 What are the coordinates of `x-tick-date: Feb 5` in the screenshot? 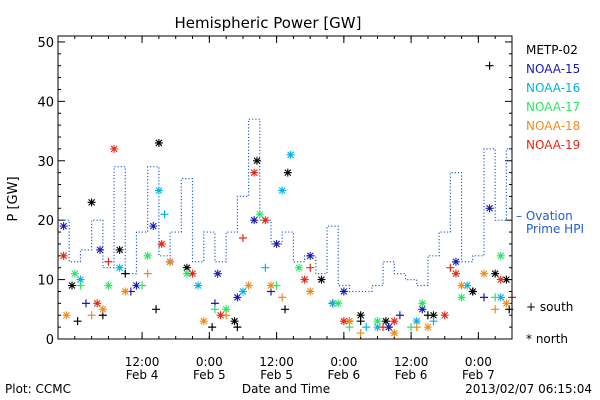 It's located at (209, 375).